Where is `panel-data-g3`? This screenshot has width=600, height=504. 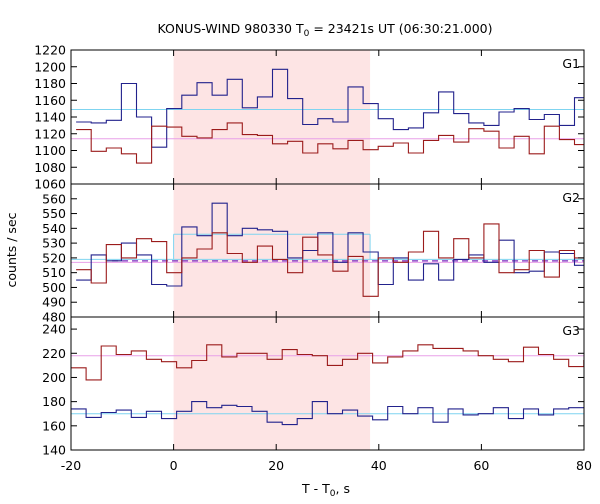 panel-data-g3 is located at coordinates (327, 385).